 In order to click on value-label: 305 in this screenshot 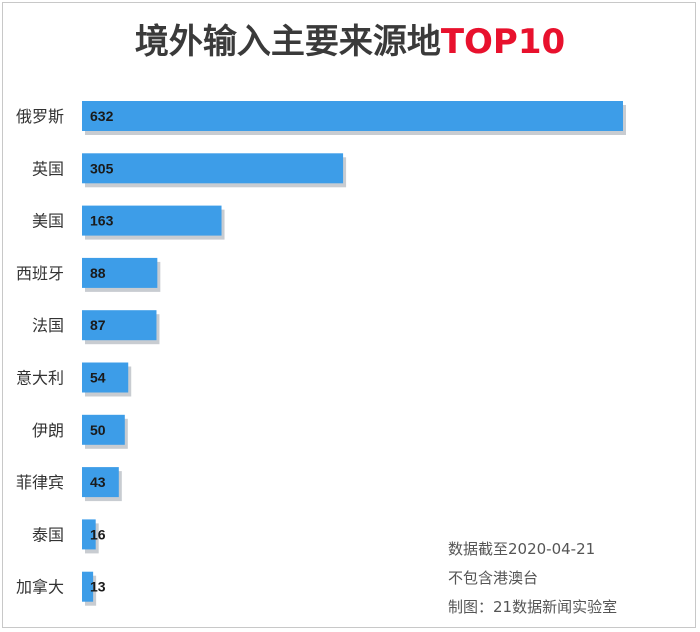, I will do `click(102, 168)`.